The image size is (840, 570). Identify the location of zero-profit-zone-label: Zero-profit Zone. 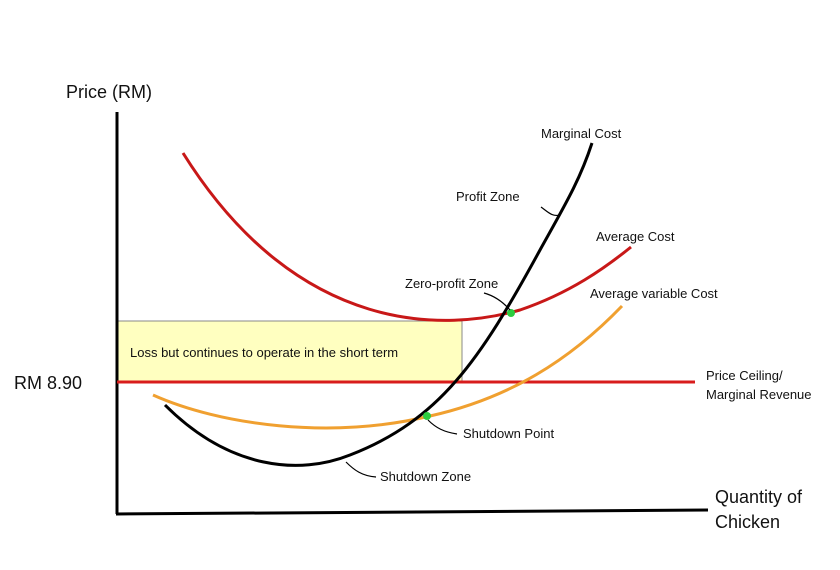
(451, 283).